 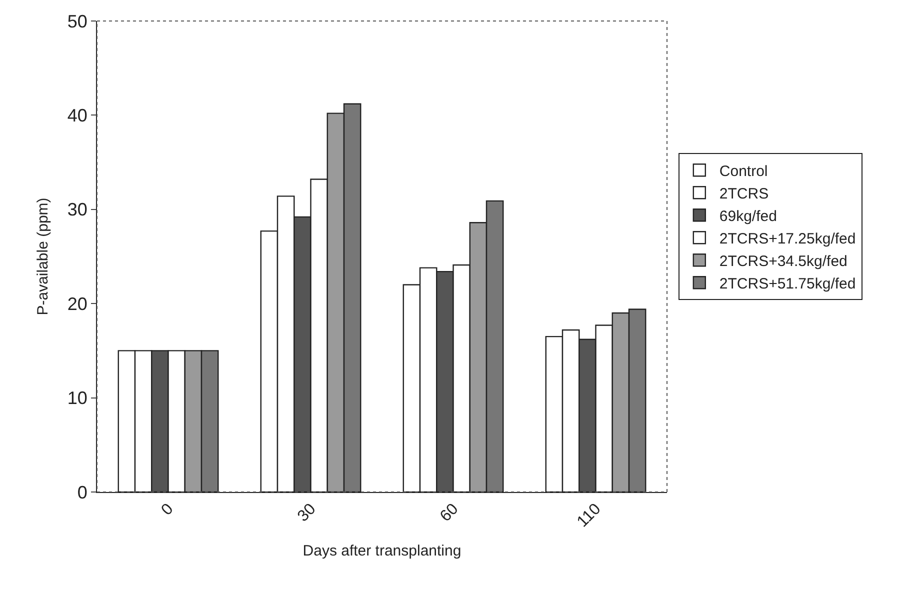 I want to click on y-tick-label: 30, so click(x=77, y=210).